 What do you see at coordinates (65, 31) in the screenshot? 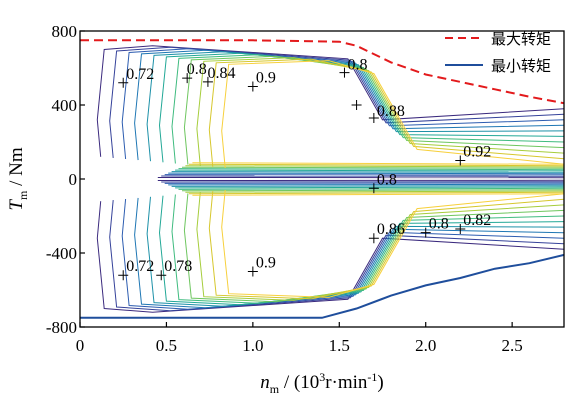
I see `y-tick-label: 800` at bounding box center [65, 31].